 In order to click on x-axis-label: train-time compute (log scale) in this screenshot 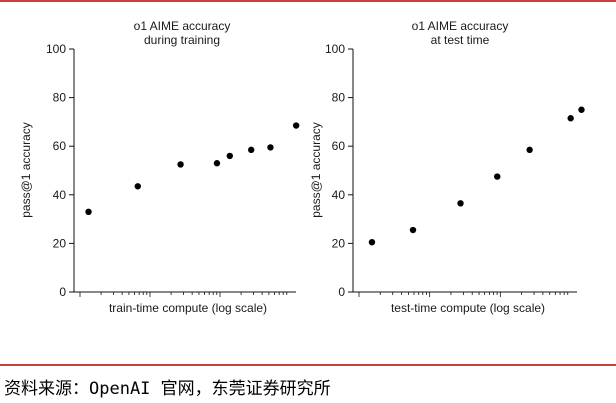, I will do `click(188, 308)`.